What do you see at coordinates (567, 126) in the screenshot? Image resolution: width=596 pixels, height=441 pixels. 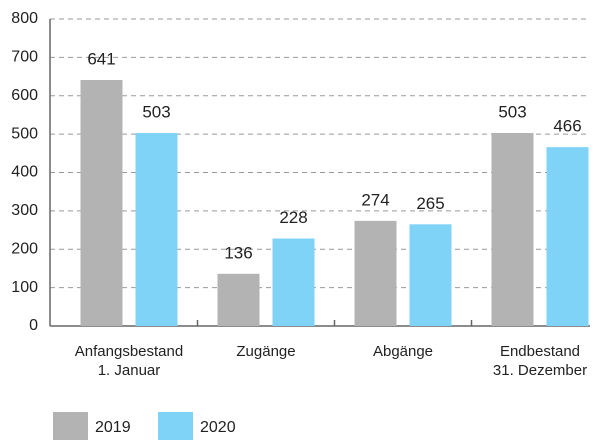 I see `data-label: 466` at bounding box center [567, 126].